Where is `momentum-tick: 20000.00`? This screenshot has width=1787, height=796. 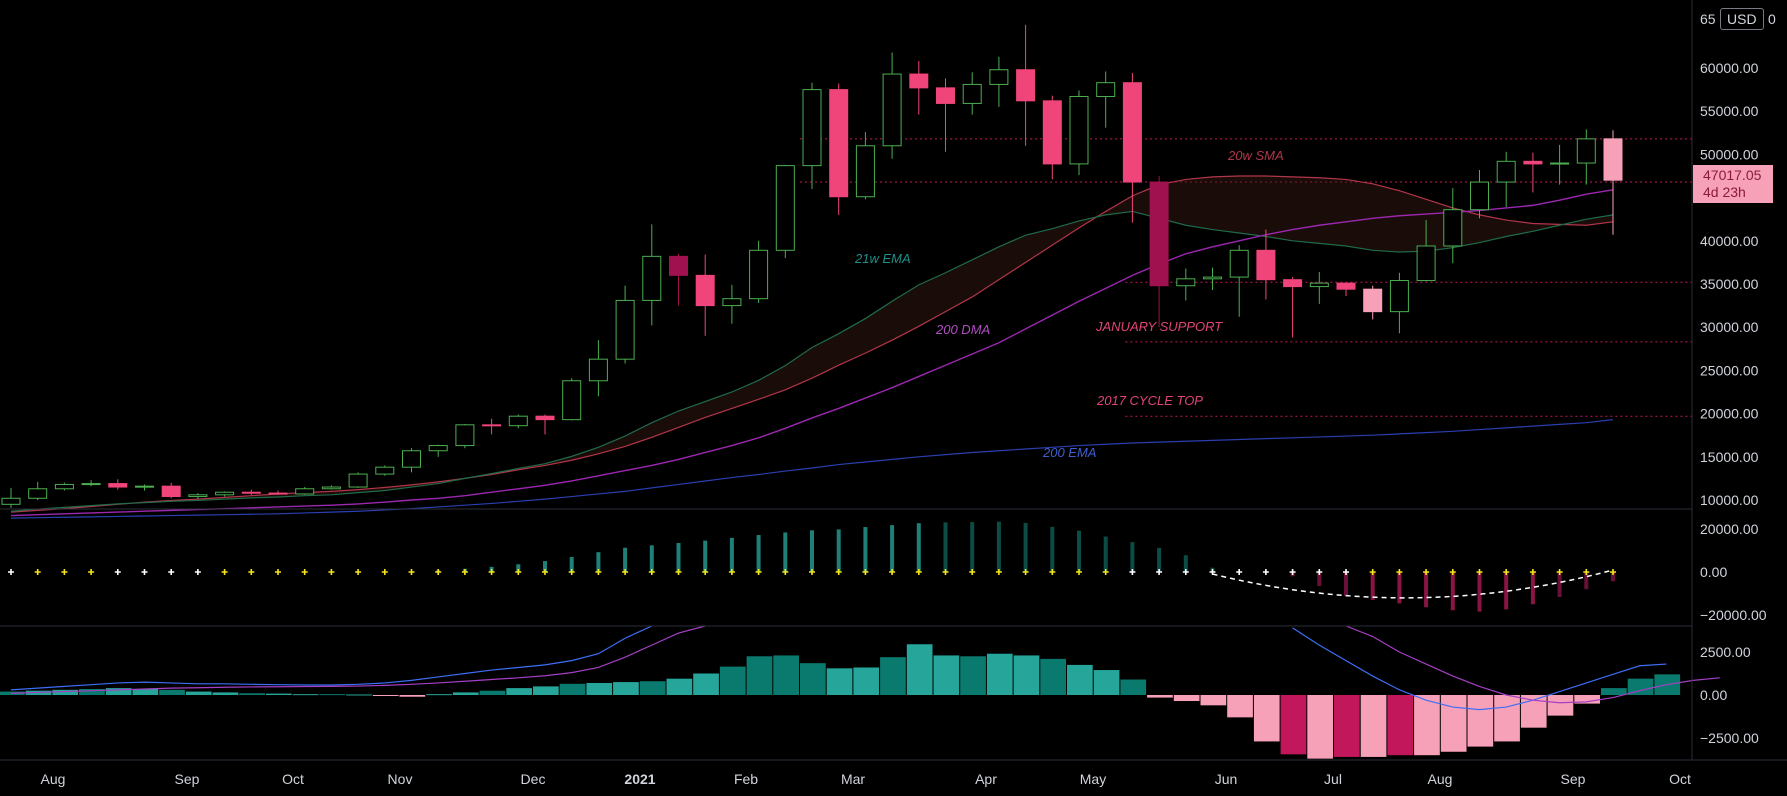 momentum-tick: 20000.00 is located at coordinates (1729, 529).